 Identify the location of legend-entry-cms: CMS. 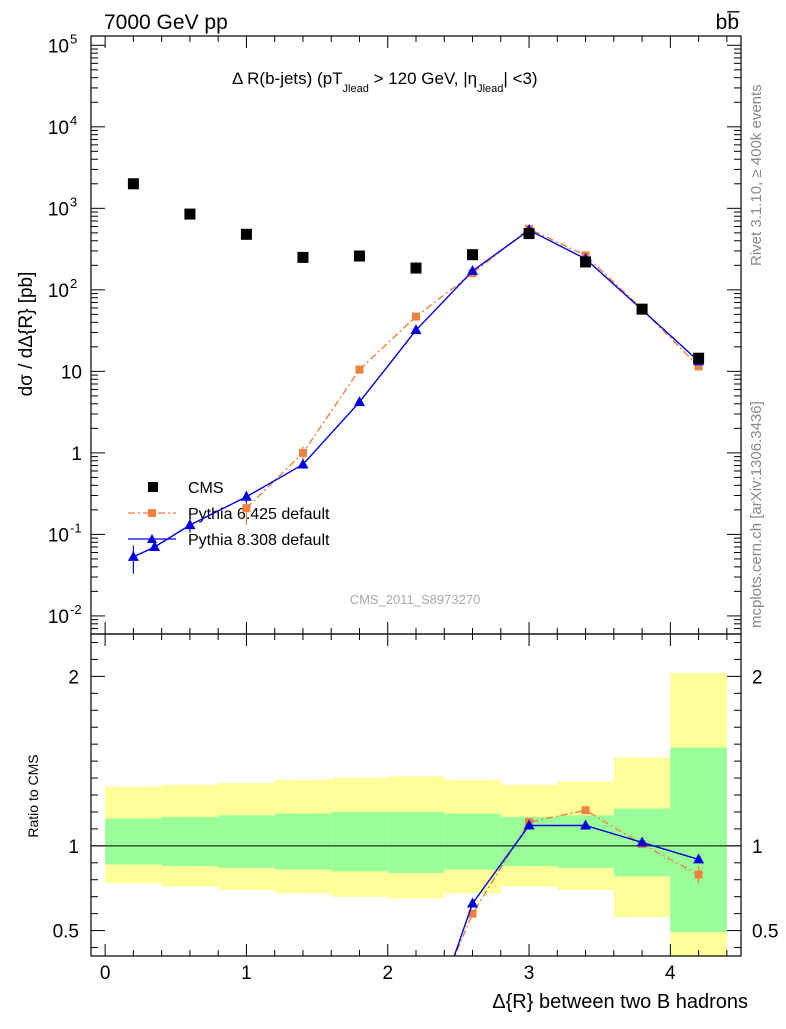
(186, 488).